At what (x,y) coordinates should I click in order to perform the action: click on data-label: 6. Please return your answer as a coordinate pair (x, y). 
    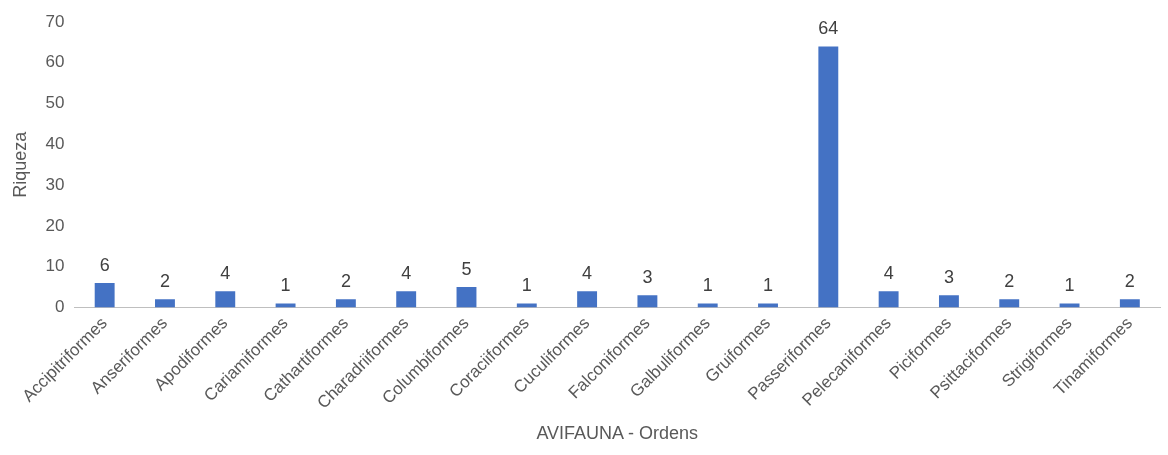
    Looking at the image, I should click on (104, 264).